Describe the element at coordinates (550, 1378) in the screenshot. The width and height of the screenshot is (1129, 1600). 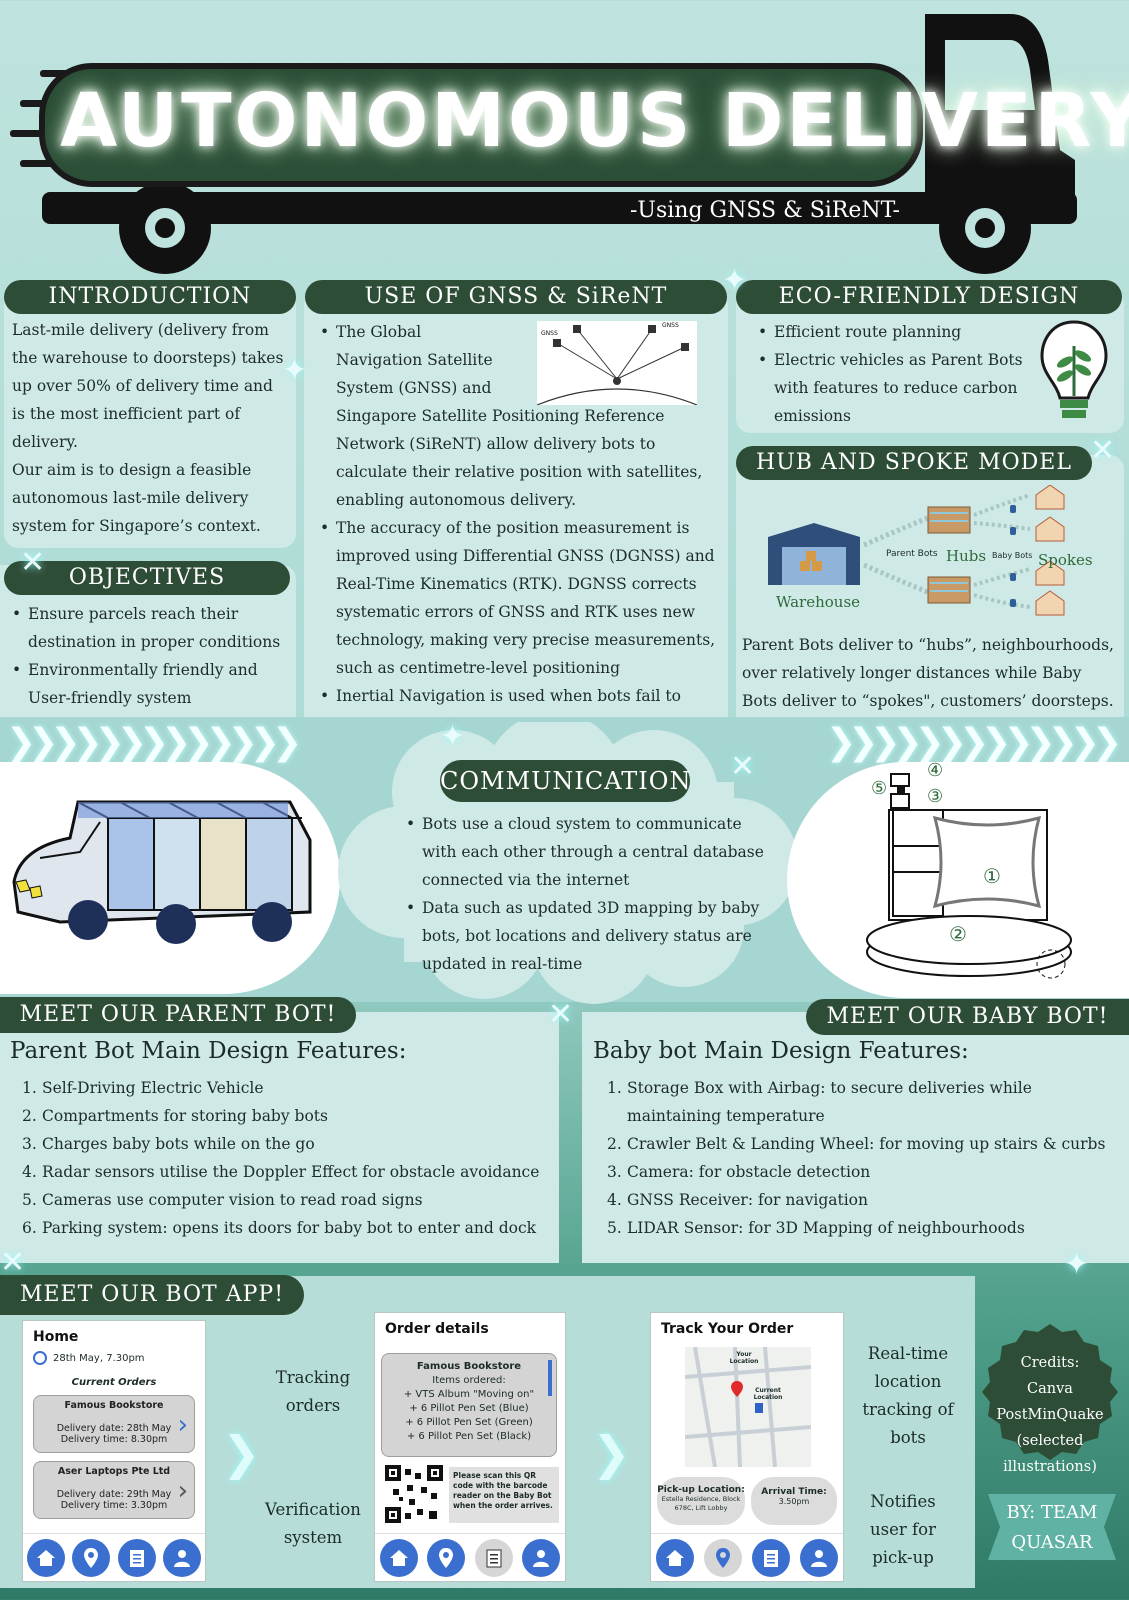
I see `scrollbar` at that location.